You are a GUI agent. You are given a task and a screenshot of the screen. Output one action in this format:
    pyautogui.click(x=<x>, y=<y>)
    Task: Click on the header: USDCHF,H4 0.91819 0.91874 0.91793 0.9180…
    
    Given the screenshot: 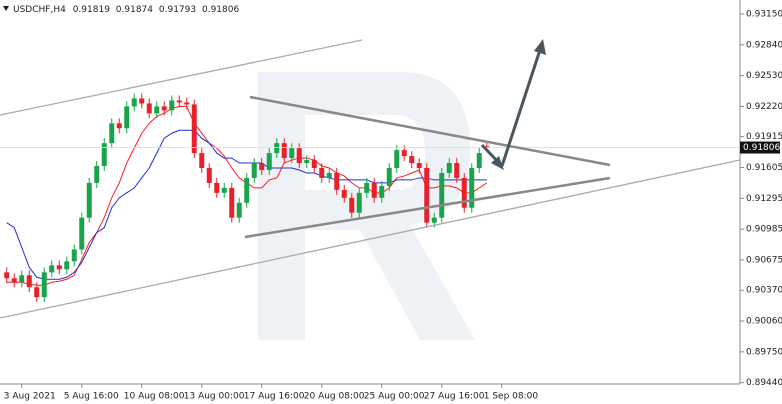 What is the action you would take?
    pyautogui.click(x=126, y=10)
    